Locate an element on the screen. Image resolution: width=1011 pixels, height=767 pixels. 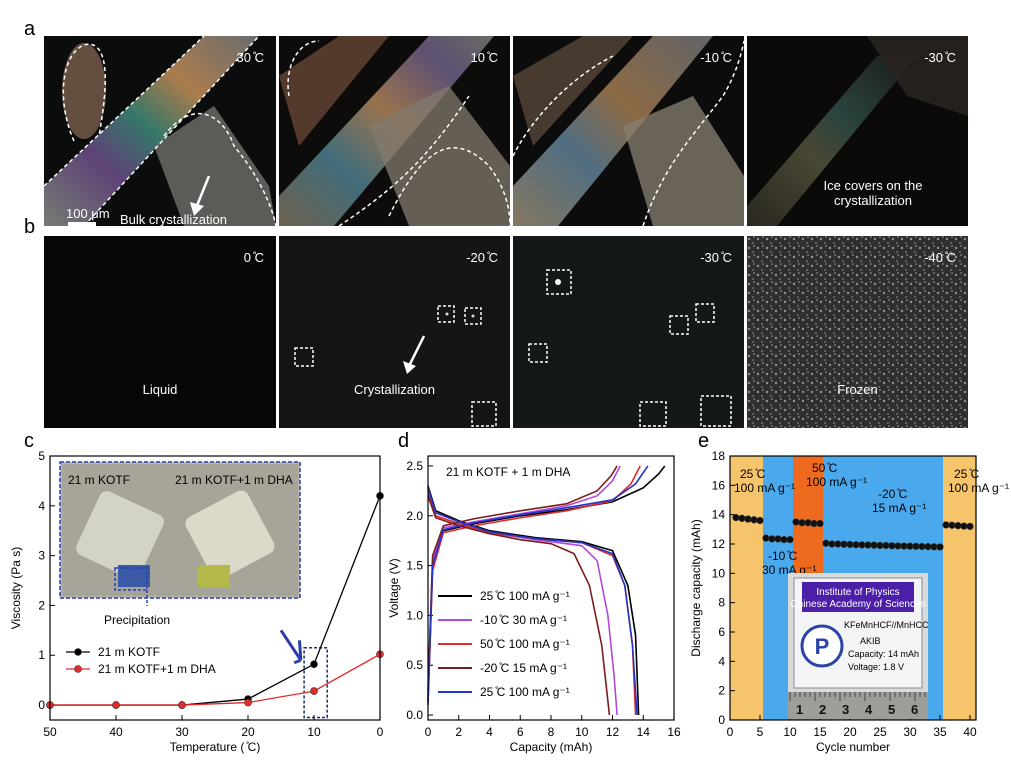
y-tick-label: 0.0 is located at coordinates (414, 715).